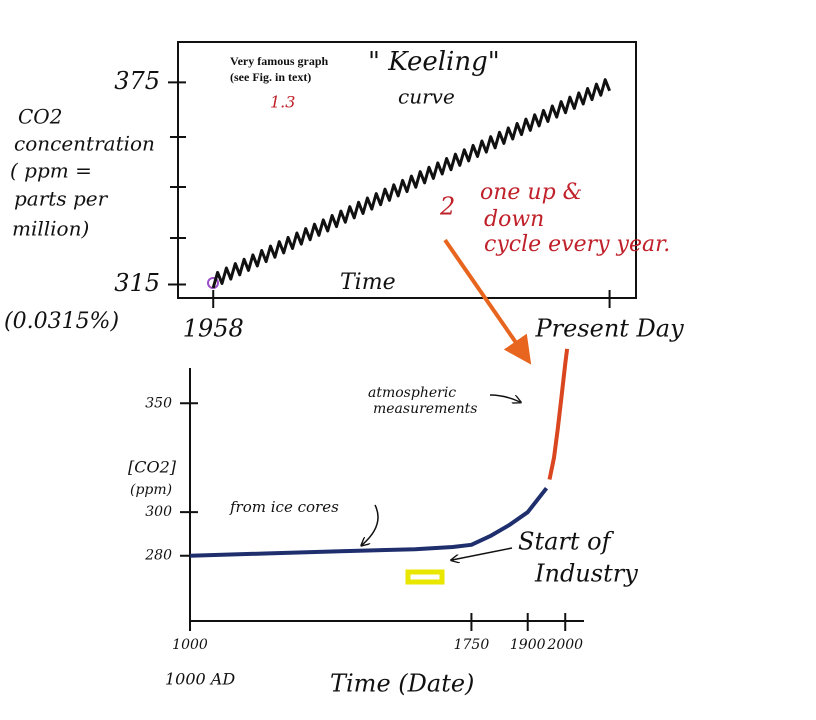  What do you see at coordinates (158, 556) in the screenshot?
I see `y-tick-label: 280` at bounding box center [158, 556].